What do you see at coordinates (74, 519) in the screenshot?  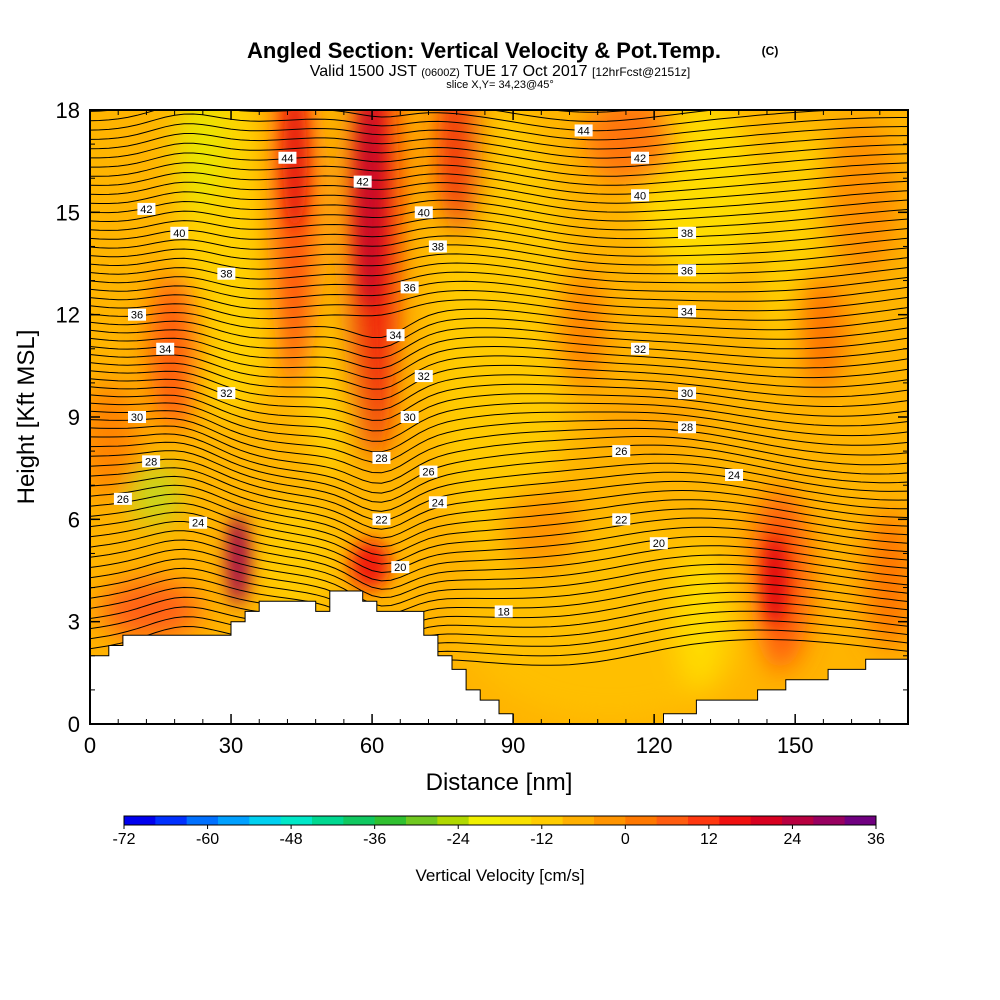 I see `y-tick-label: 6` at bounding box center [74, 519].